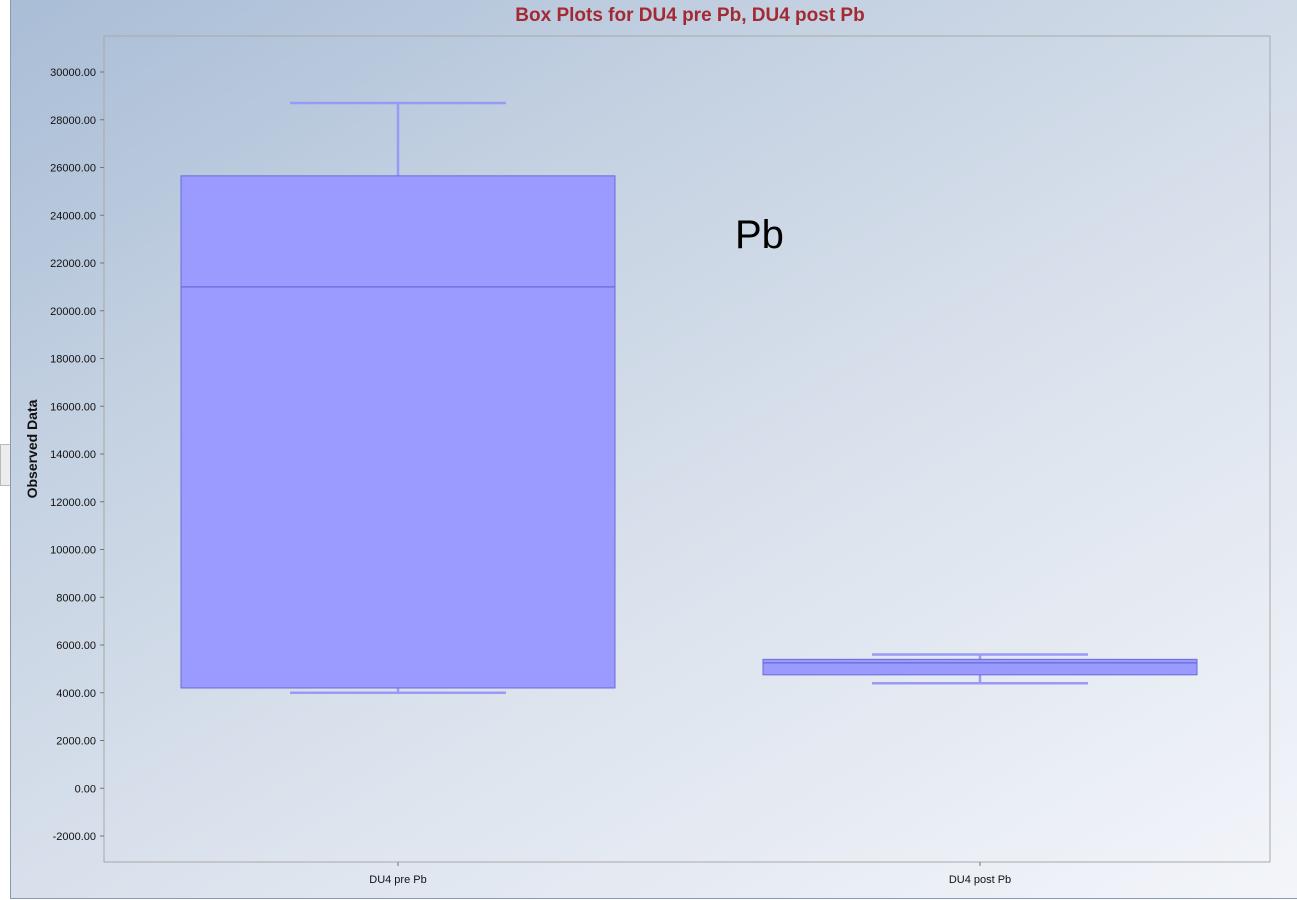 The height and width of the screenshot is (900, 1297). What do you see at coordinates (73, 121) in the screenshot?
I see `y-tick-label: 28000.00` at bounding box center [73, 121].